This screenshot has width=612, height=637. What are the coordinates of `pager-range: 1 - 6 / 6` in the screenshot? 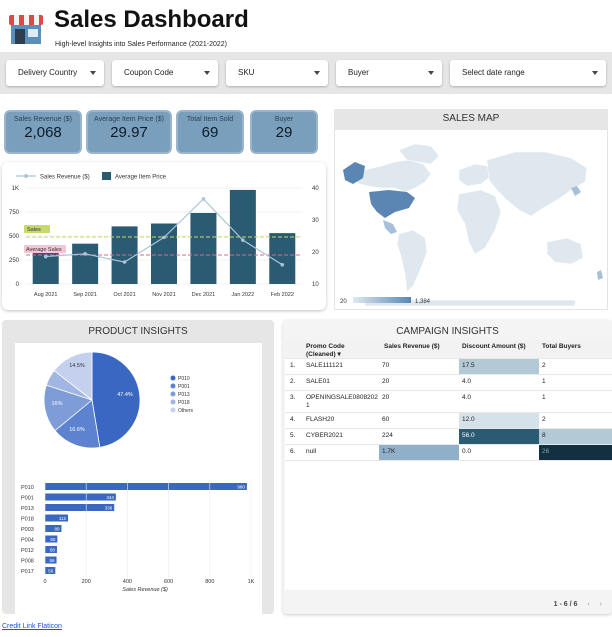 It's located at (565, 604).